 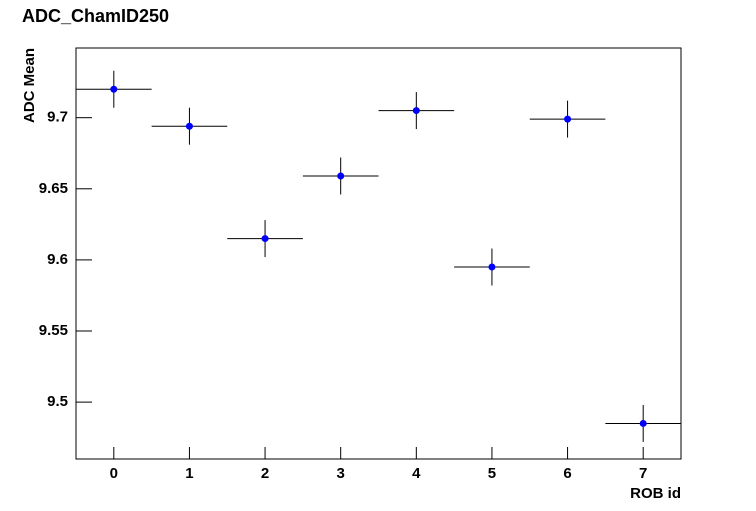 I want to click on x-tick-label: 0, so click(x=114, y=473).